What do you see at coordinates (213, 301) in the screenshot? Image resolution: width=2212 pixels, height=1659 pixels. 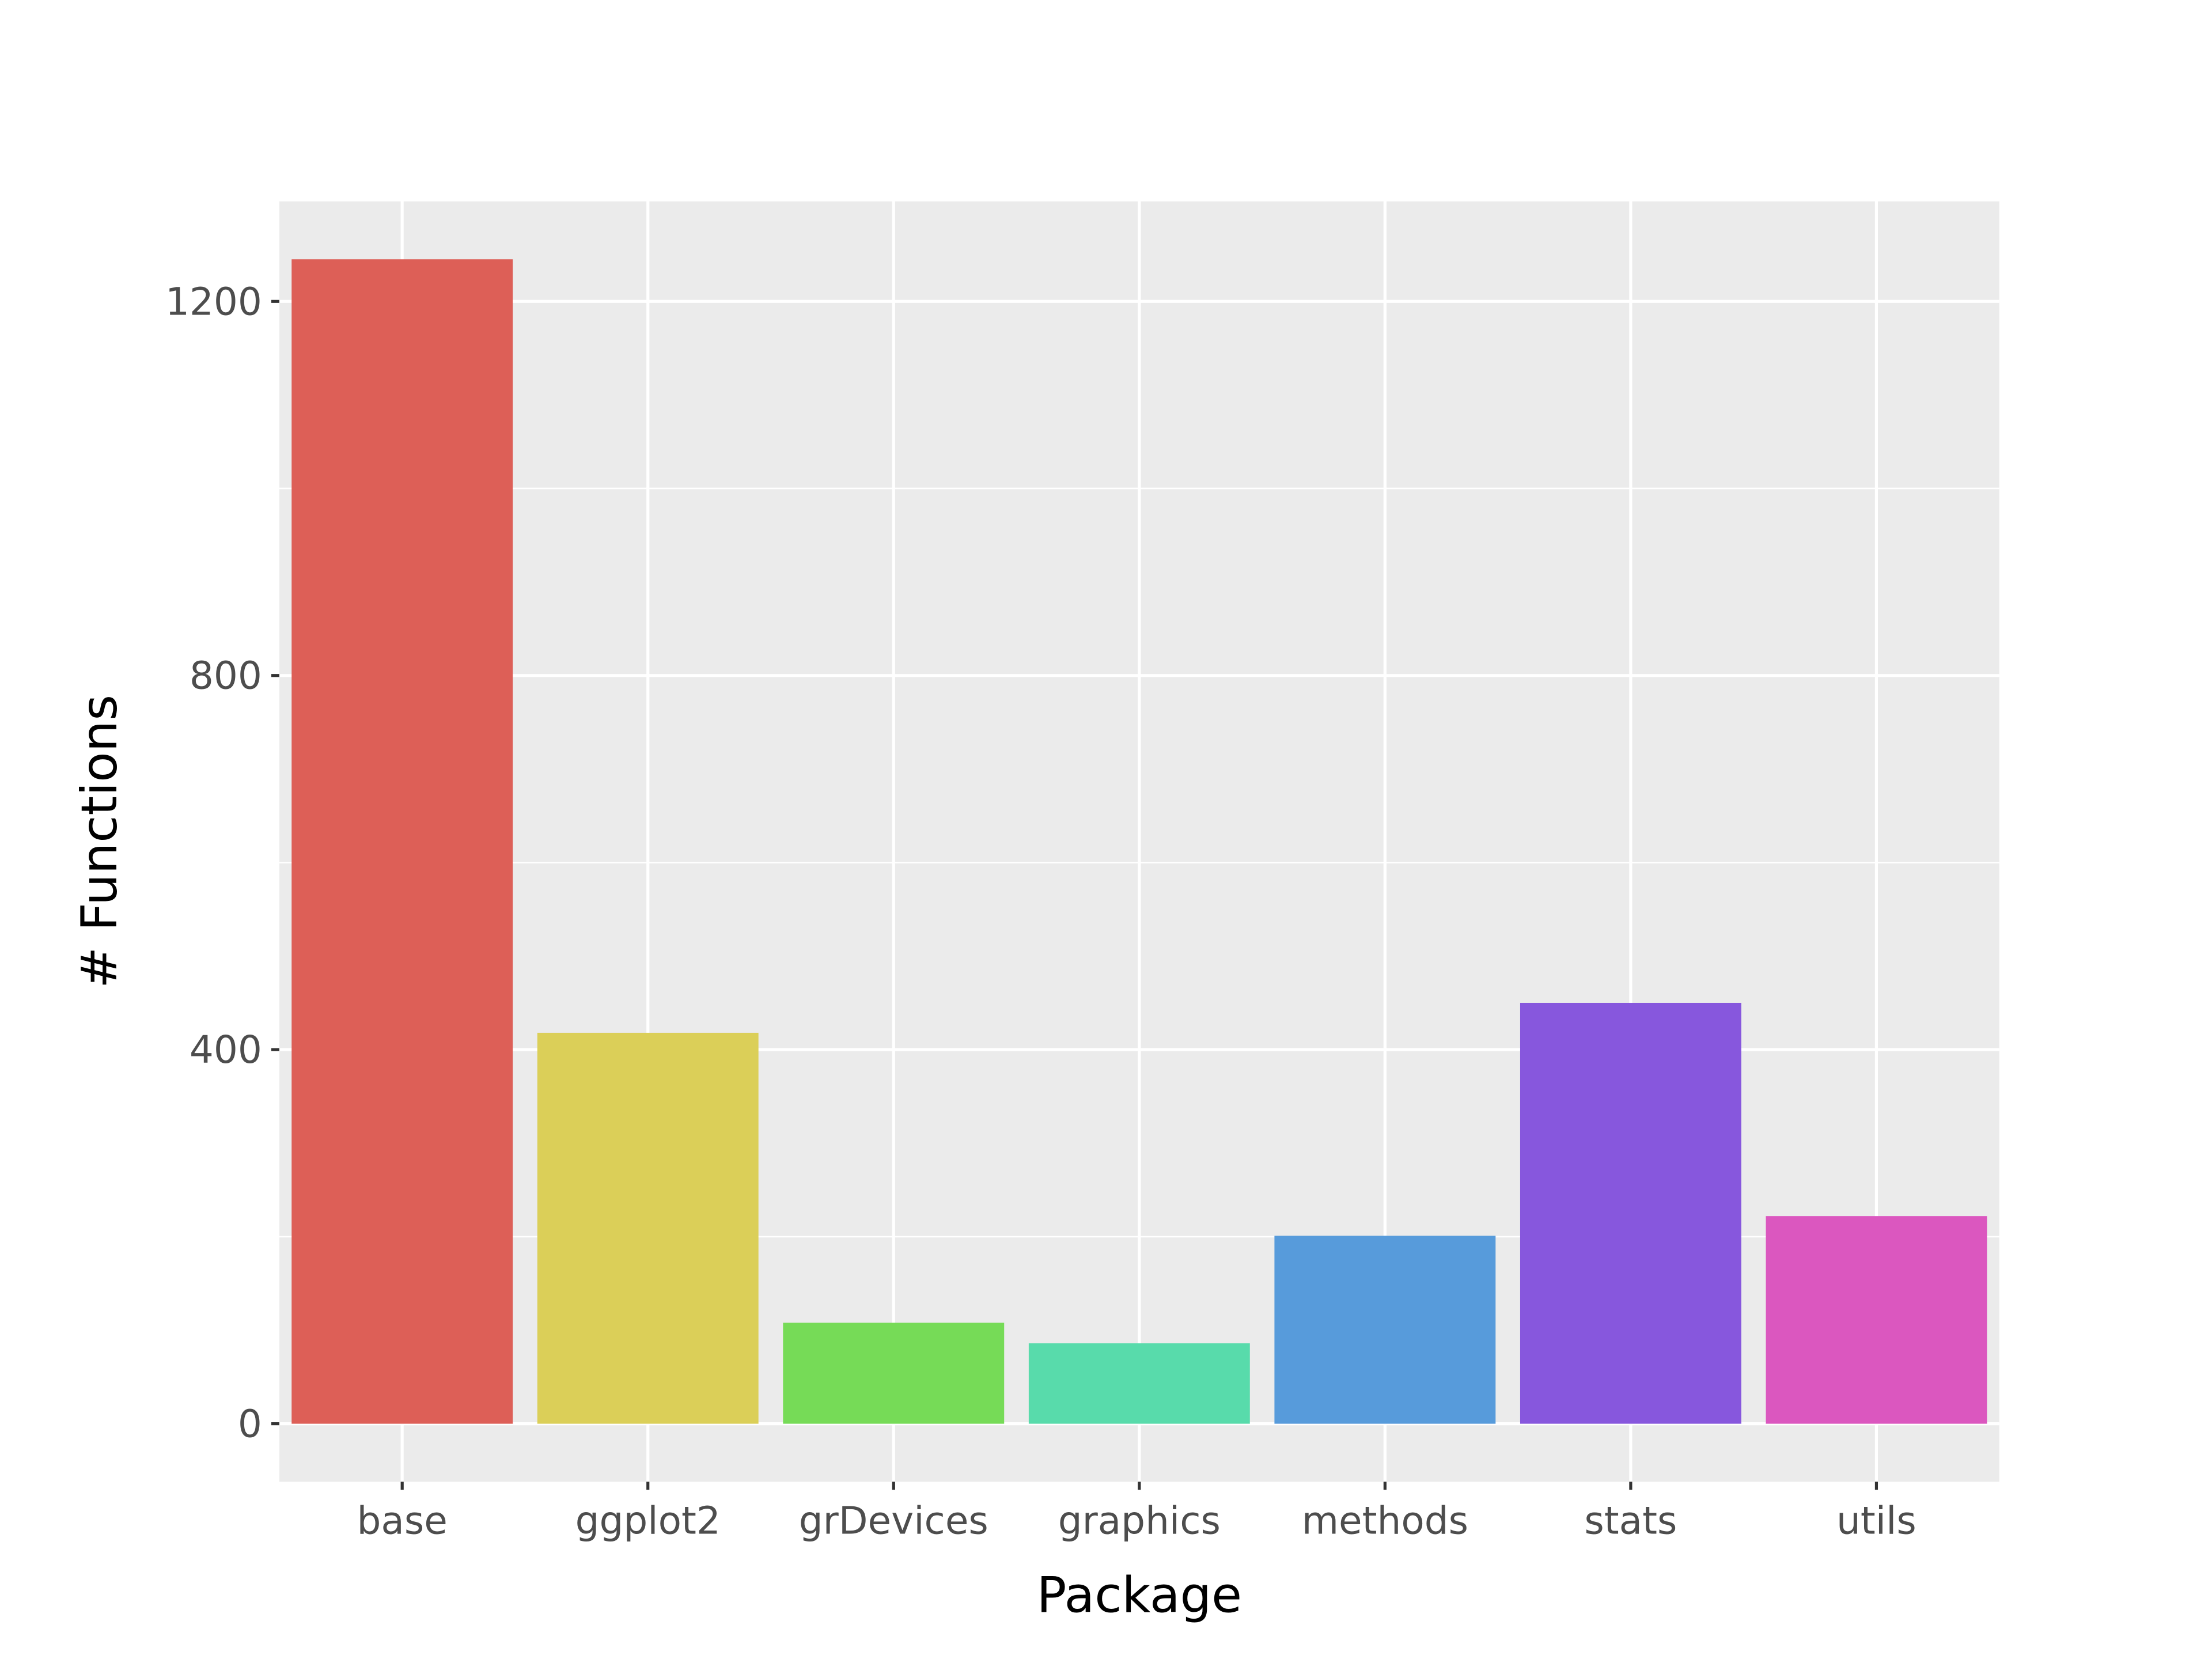 I see `y-tick-label: 1200` at bounding box center [213, 301].